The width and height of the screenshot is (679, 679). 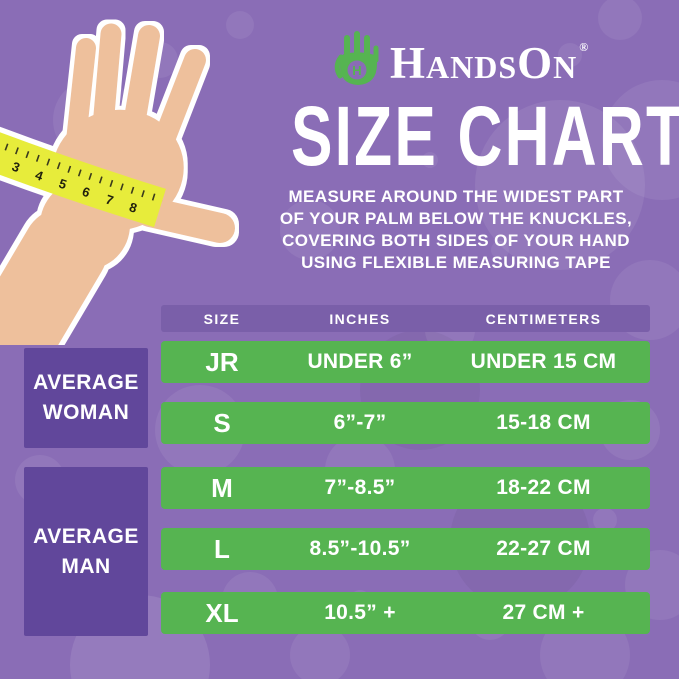 I want to click on handson-hand-icon: H, so click(x=356, y=58).